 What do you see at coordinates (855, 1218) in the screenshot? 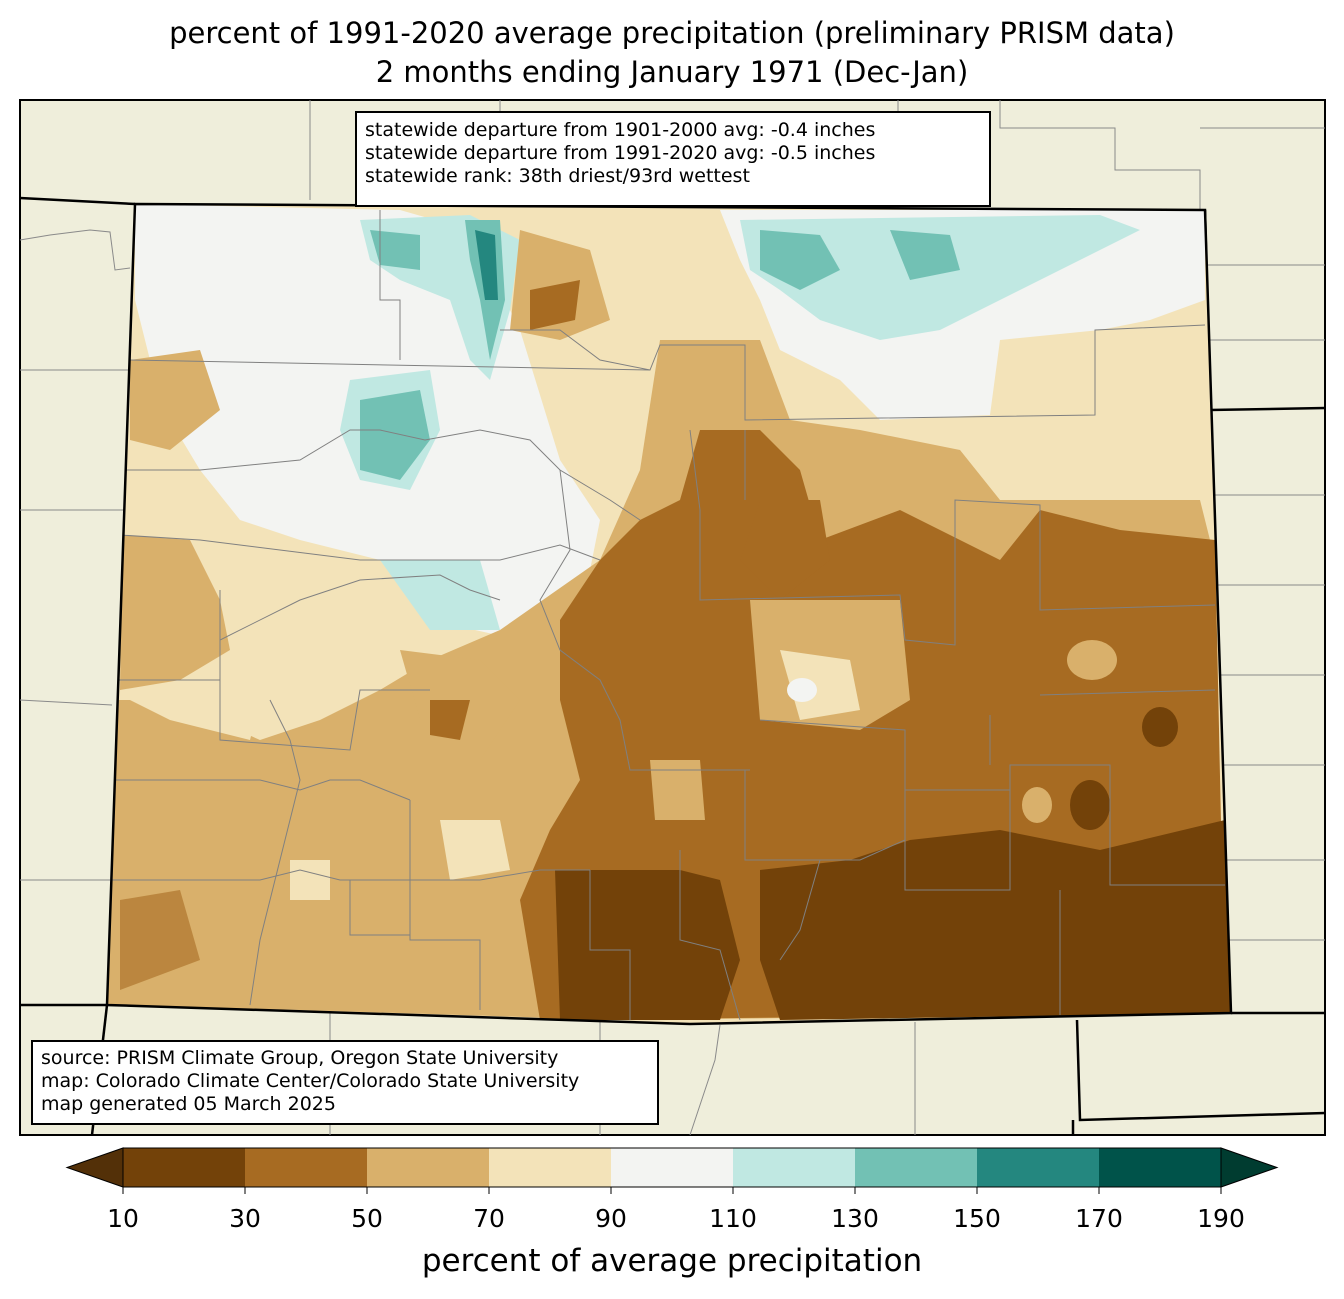
I see `colorbar-tick-label: 130` at bounding box center [855, 1218].